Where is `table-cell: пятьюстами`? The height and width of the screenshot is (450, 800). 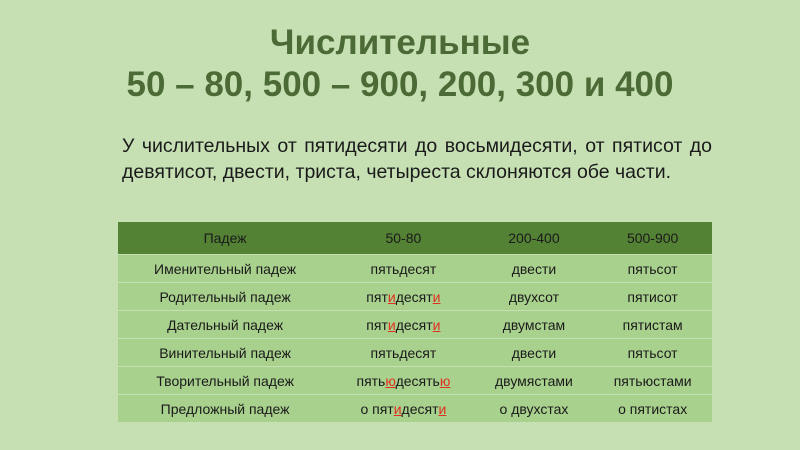
table-cell: пятьюстами is located at coordinates (652, 380).